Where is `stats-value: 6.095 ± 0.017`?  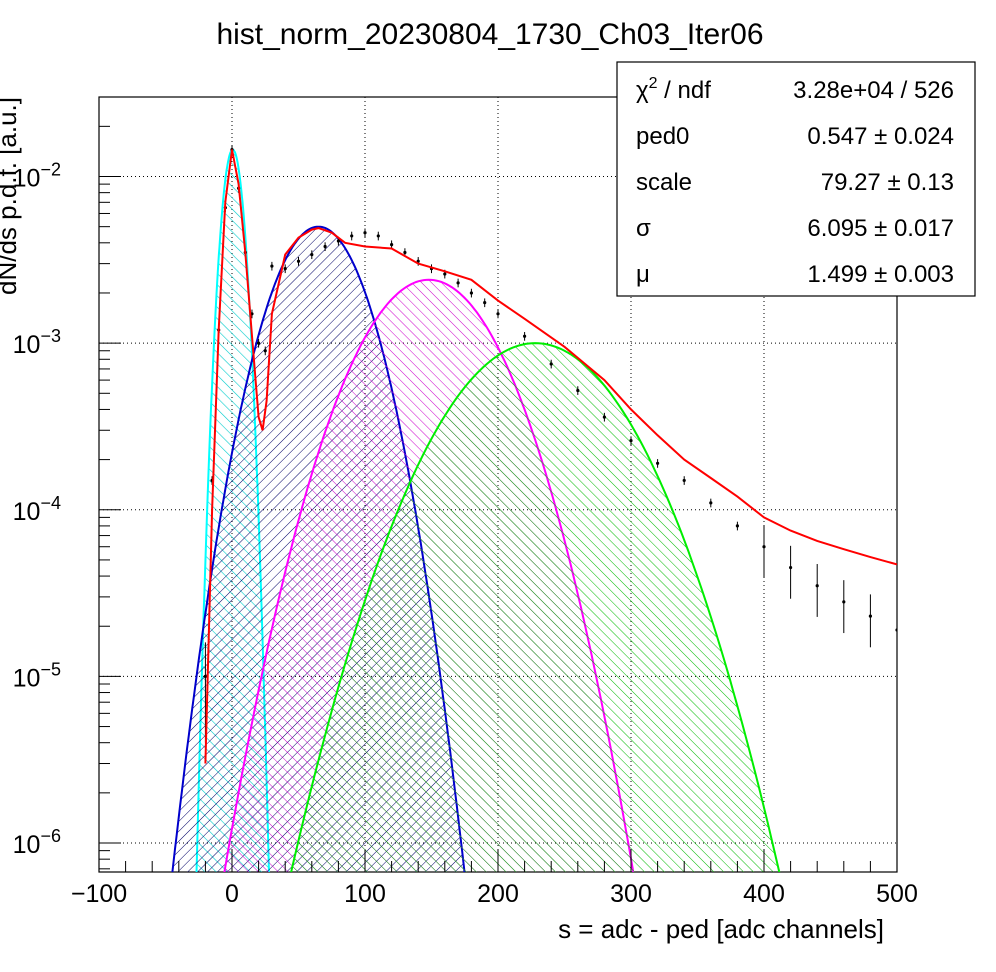
stats-value: 6.095 ± 0.017 is located at coordinates (880, 228).